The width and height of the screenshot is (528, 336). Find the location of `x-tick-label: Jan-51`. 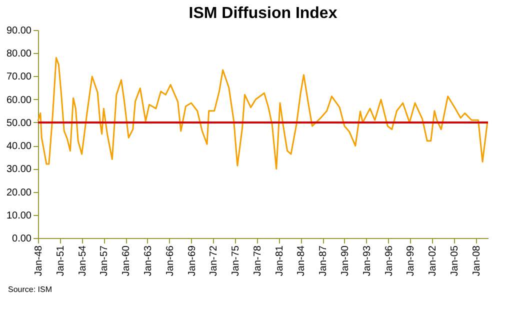

x-tick-label: Jan-51 is located at coordinates (60, 260).